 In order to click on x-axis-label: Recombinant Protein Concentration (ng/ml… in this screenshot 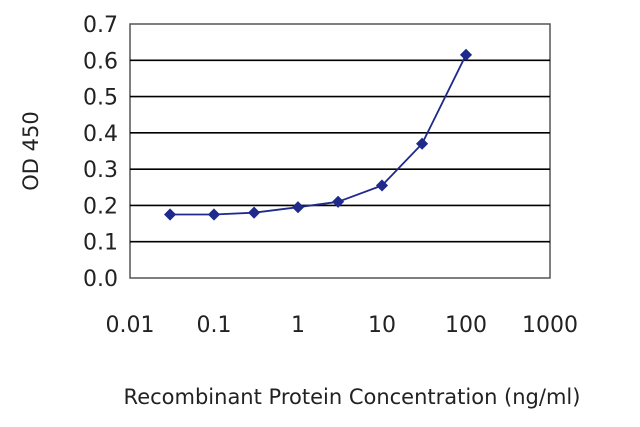, I will do `click(352, 397)`.